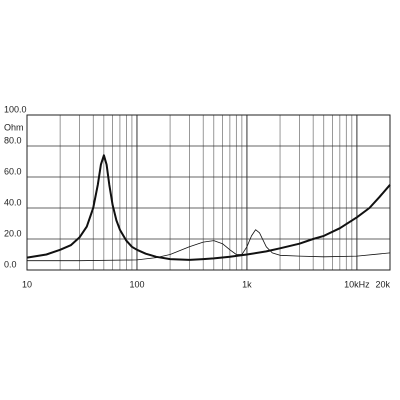 The width and height of the screenshot is (400, 400). I want to click on x-tick-label: 1k, so click(247, 284).